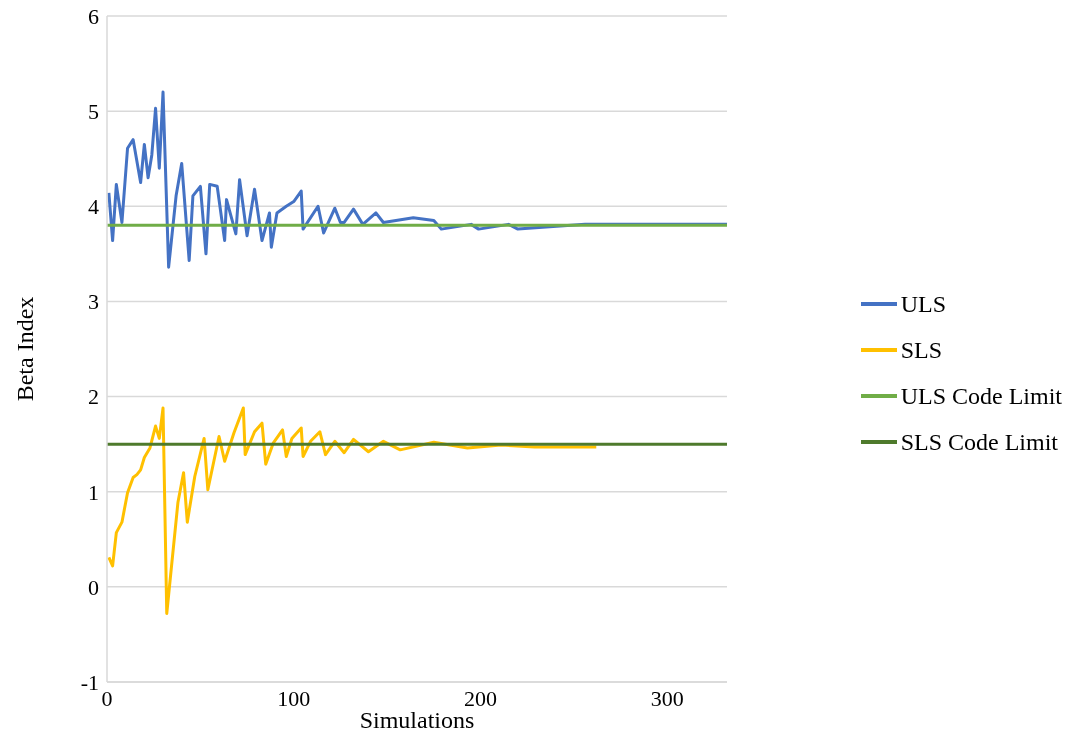  Describe the element at coordinates (93, 397) in the screenshot. I see `y-tick-label: 2` at that location.